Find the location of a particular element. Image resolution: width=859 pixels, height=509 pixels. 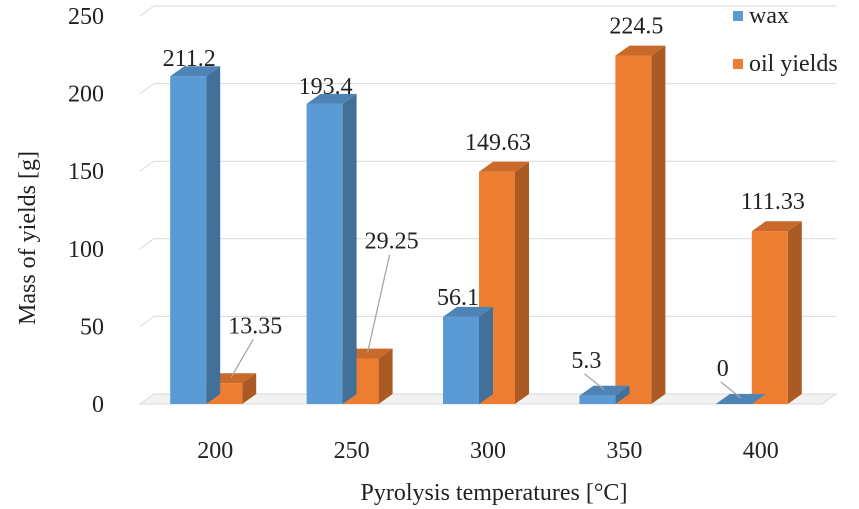

y-axis-title: Mass of yields [g] is located at coordinates (28, 238).